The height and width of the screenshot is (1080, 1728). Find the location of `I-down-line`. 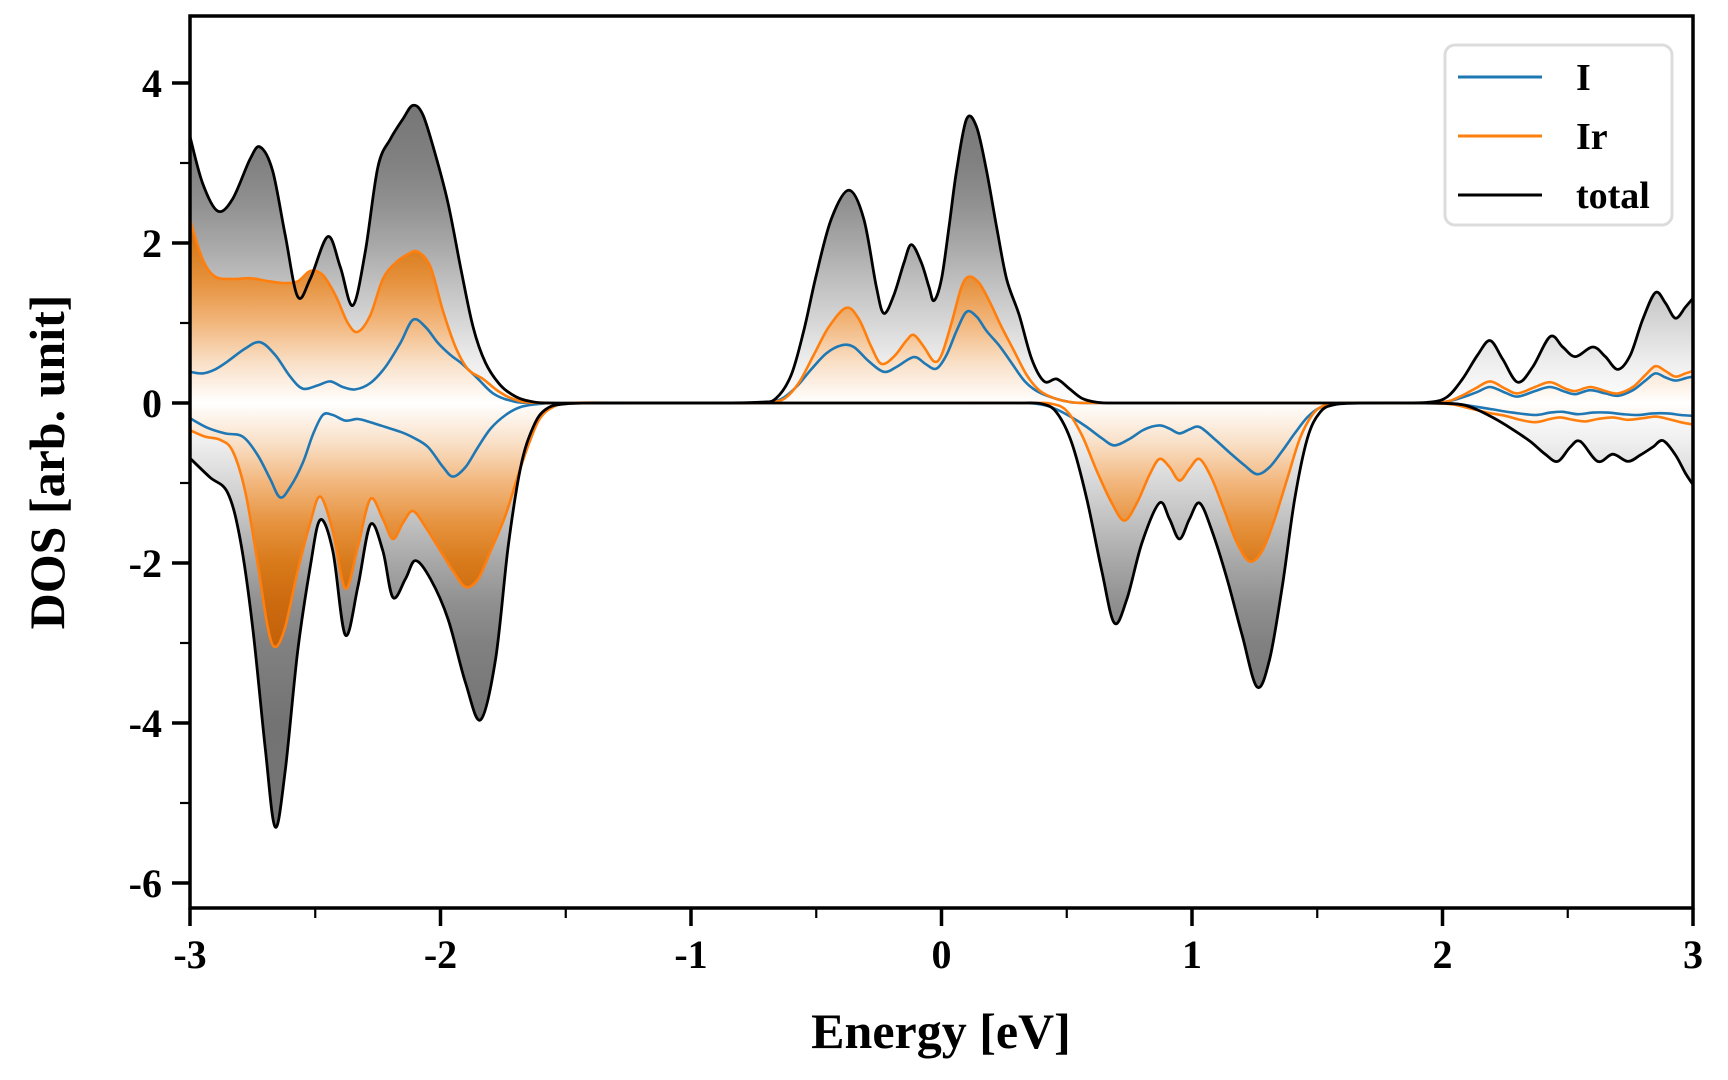

I-down-line is located at coordinates (941, 450).